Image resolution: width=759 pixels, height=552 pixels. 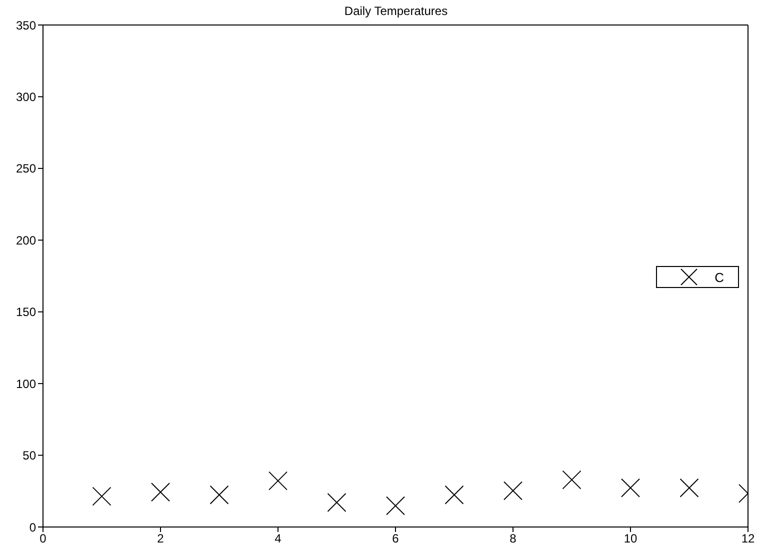 I want to click on x-tick-label: 4, so click(x=278, y=539).